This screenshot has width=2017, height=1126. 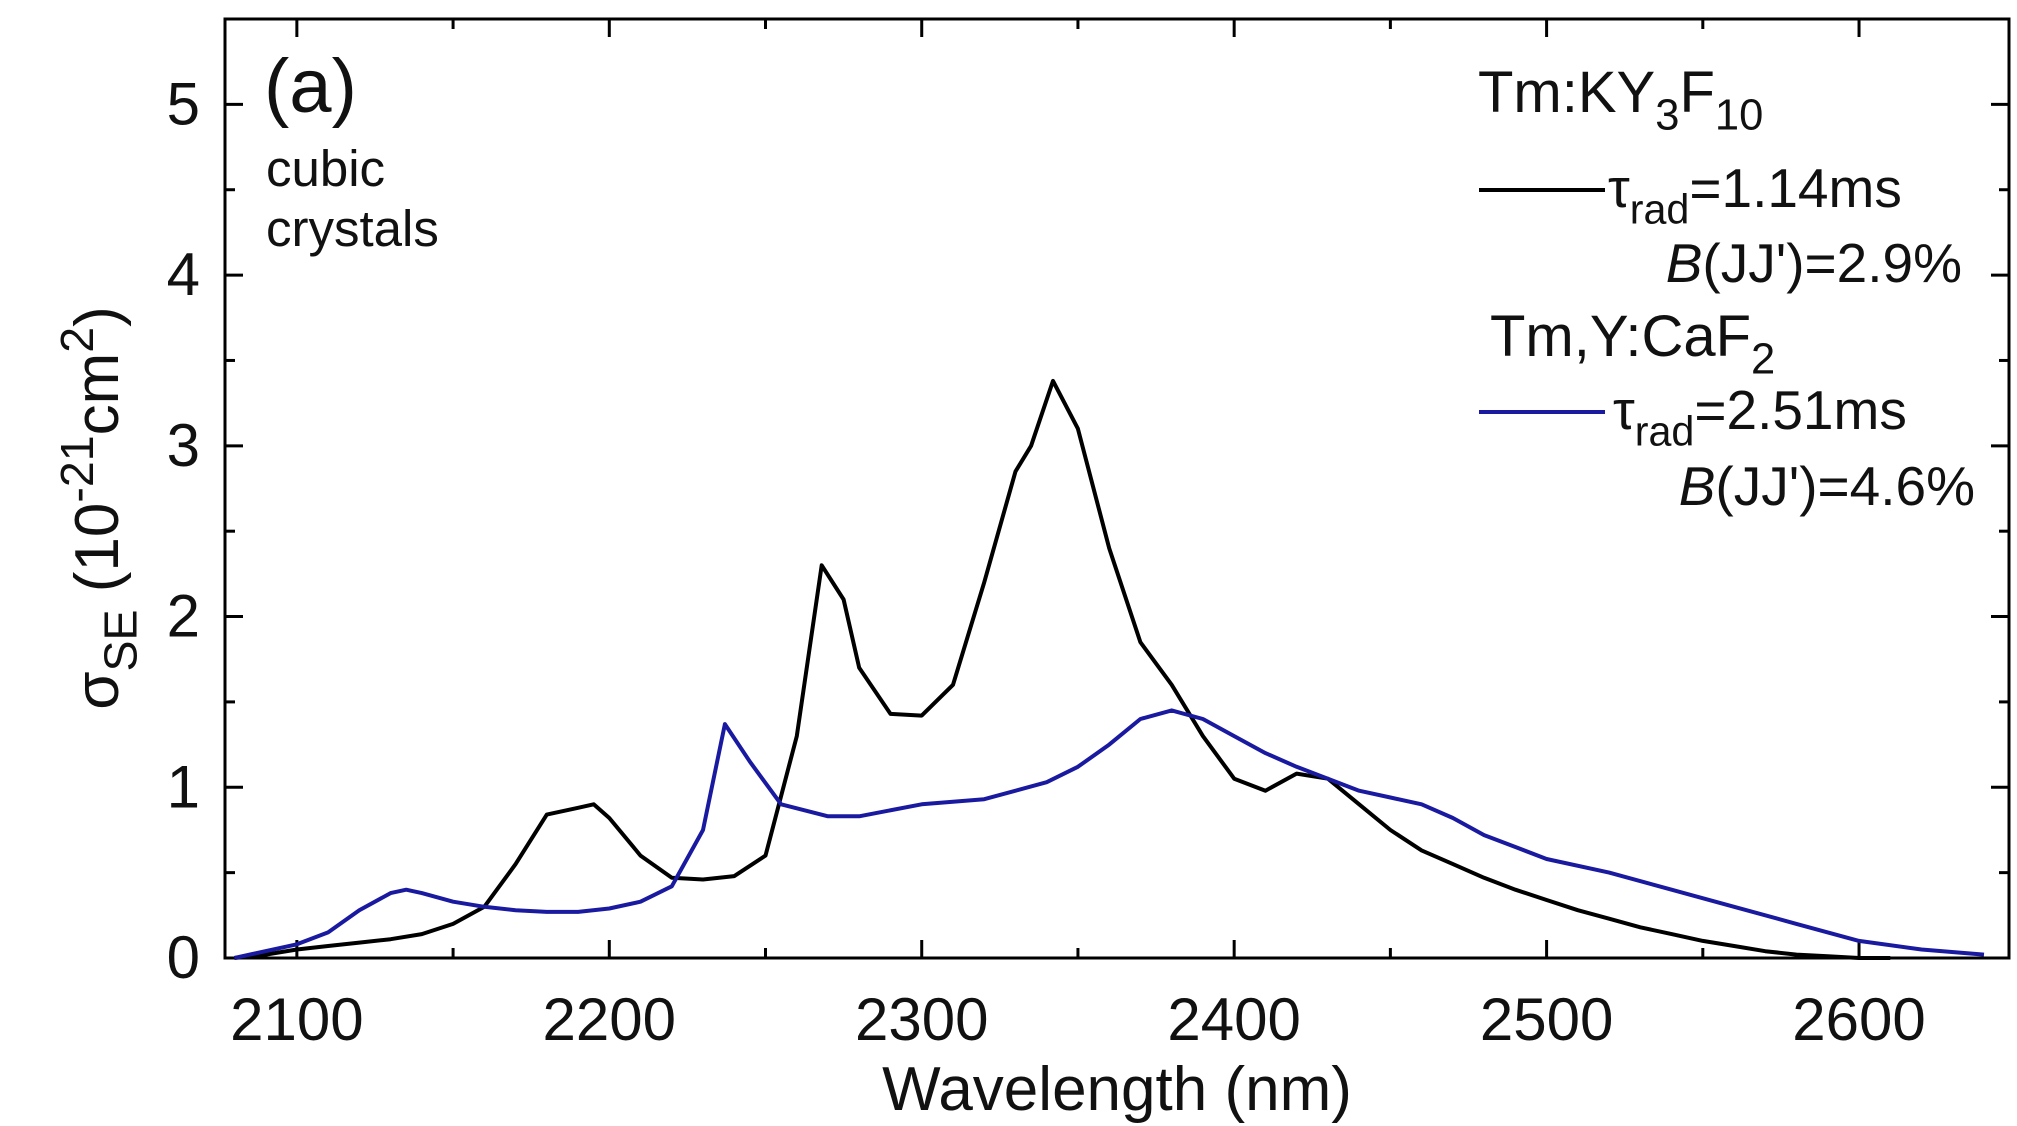 I want to click on text-segment: Tm,Y:CaF, so click(x=1620, y=336).